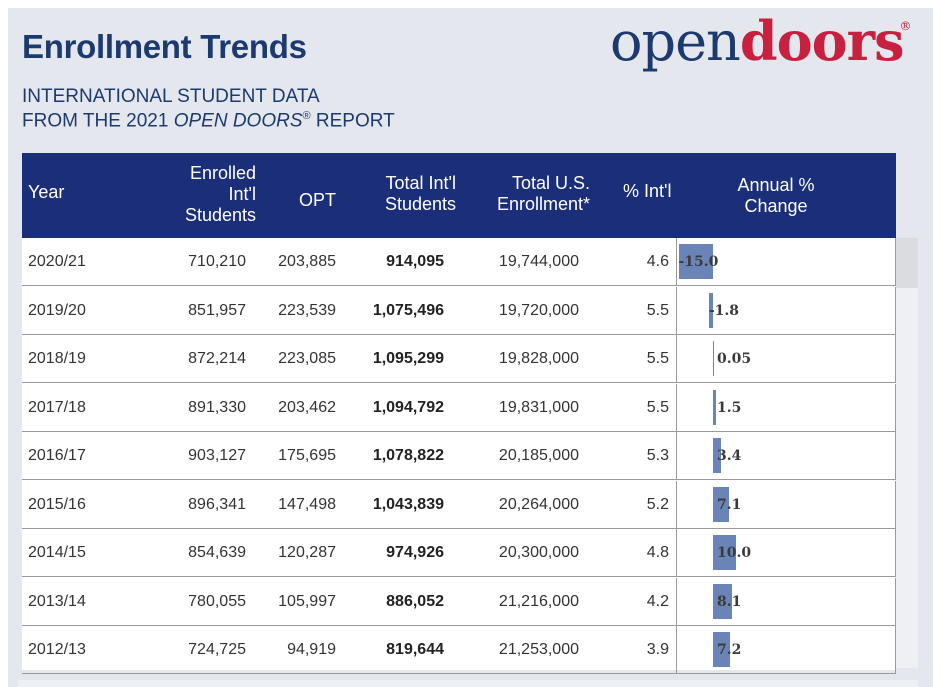 The height and width of the screenshot is (687, 941). What do you see at coordinates (905, 26) in the screenshot?
I see `logo-registered-mark: ®` at bounding box center [905, 26].